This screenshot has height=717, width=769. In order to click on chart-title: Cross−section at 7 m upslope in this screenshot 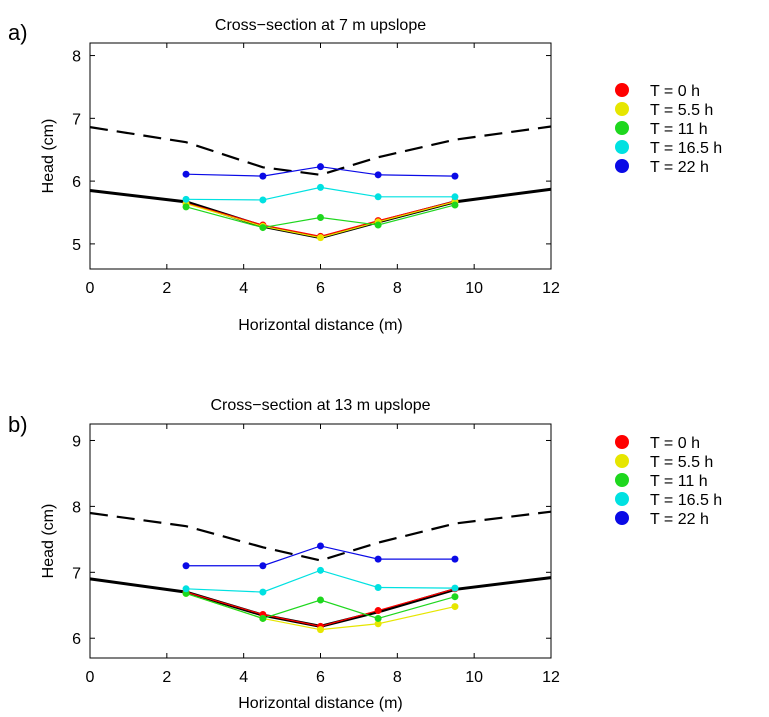, I will do `click(320, 25)`.